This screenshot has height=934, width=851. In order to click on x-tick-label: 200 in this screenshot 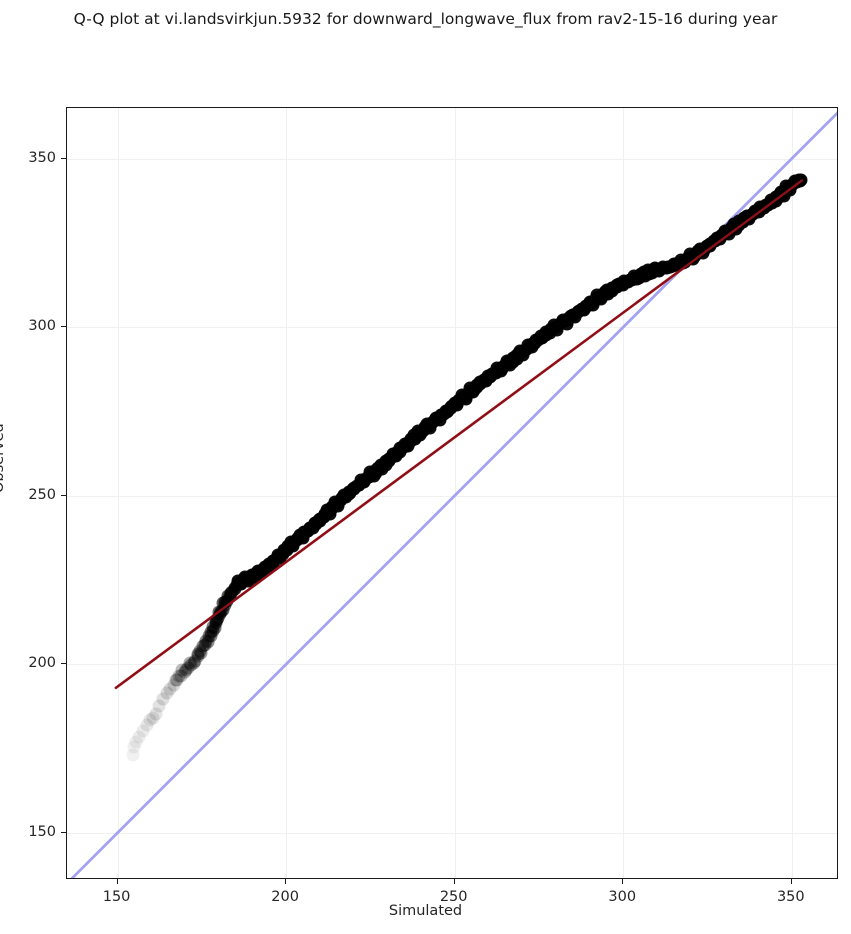, I will do `click(285, 897)`.